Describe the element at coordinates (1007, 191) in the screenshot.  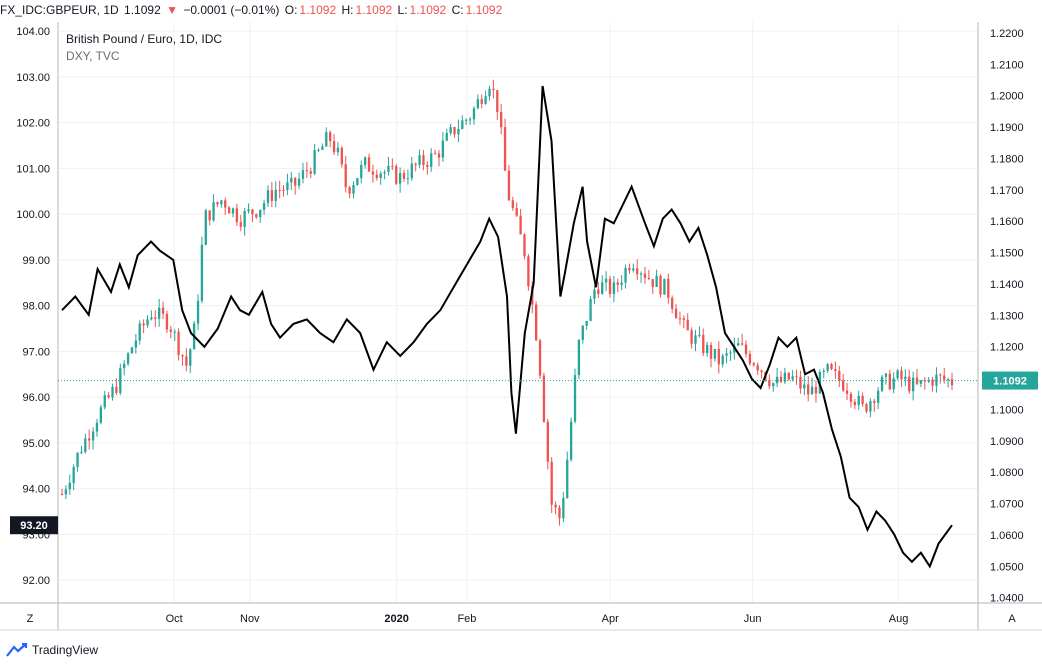
I see `right-tick-label: 1.1700` at that location.